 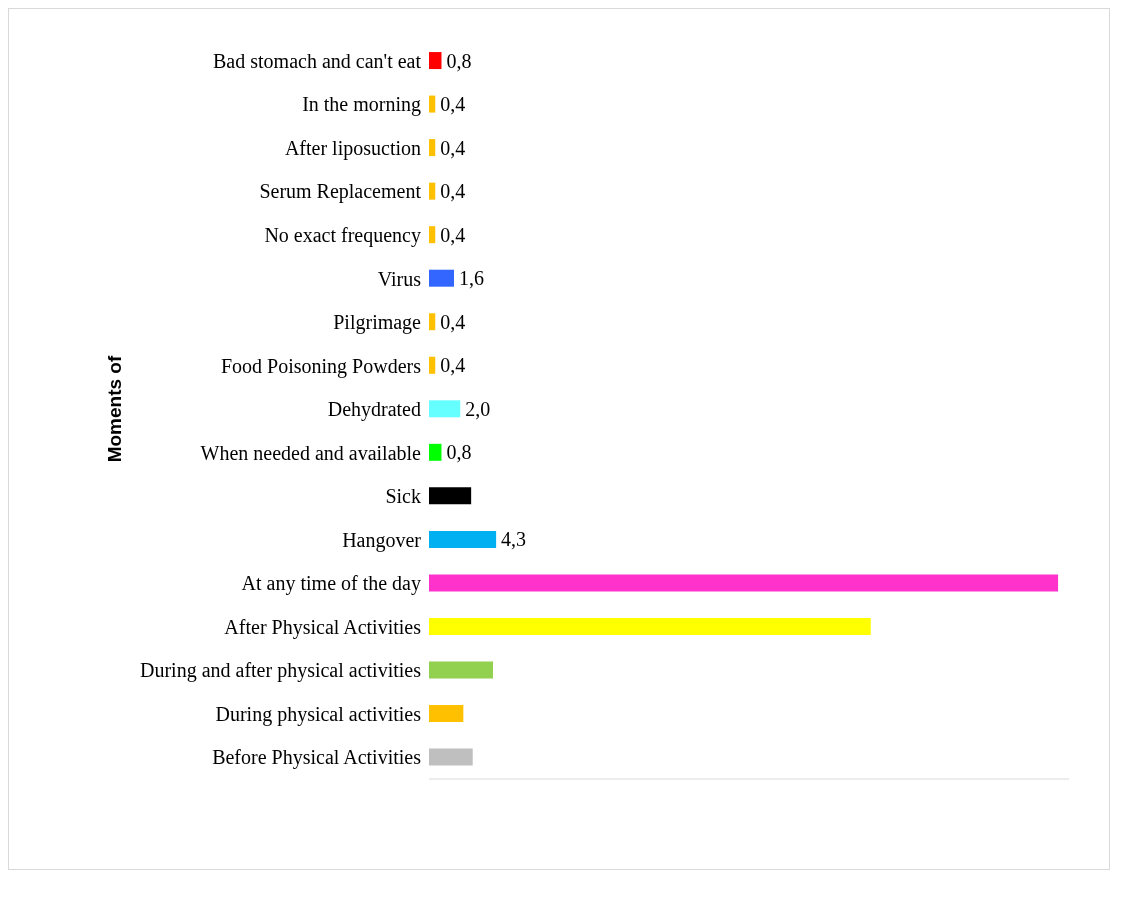 What do you see at coordinates (471, 278) in the screenshot?
I see `data-label: 1,6` at bounding box center [471, 278].